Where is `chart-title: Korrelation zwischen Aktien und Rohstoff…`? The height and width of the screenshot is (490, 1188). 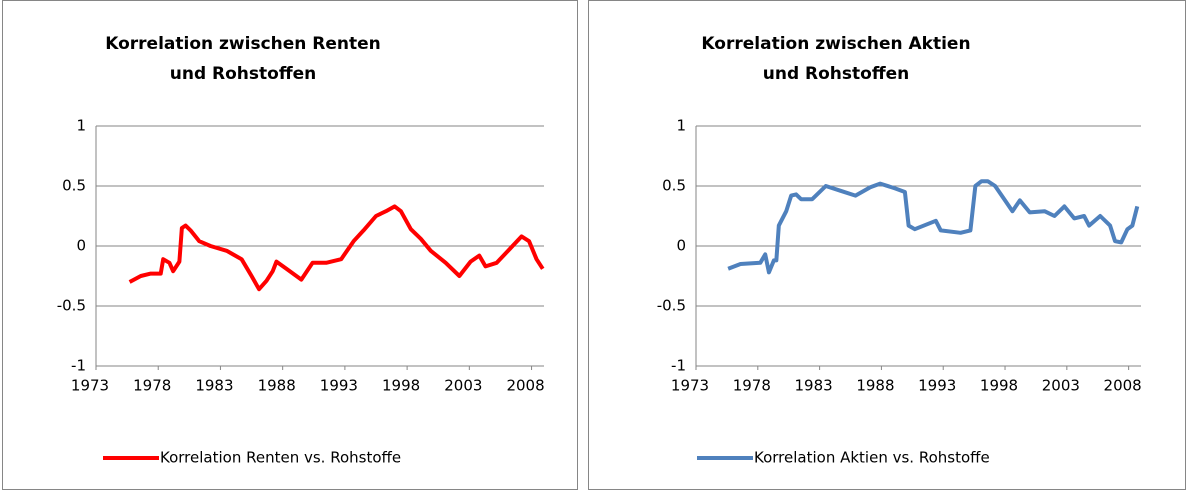 chart-title: Korrelation zwischen Aktien und Rohstoff… is located at coordinates (836, 59).